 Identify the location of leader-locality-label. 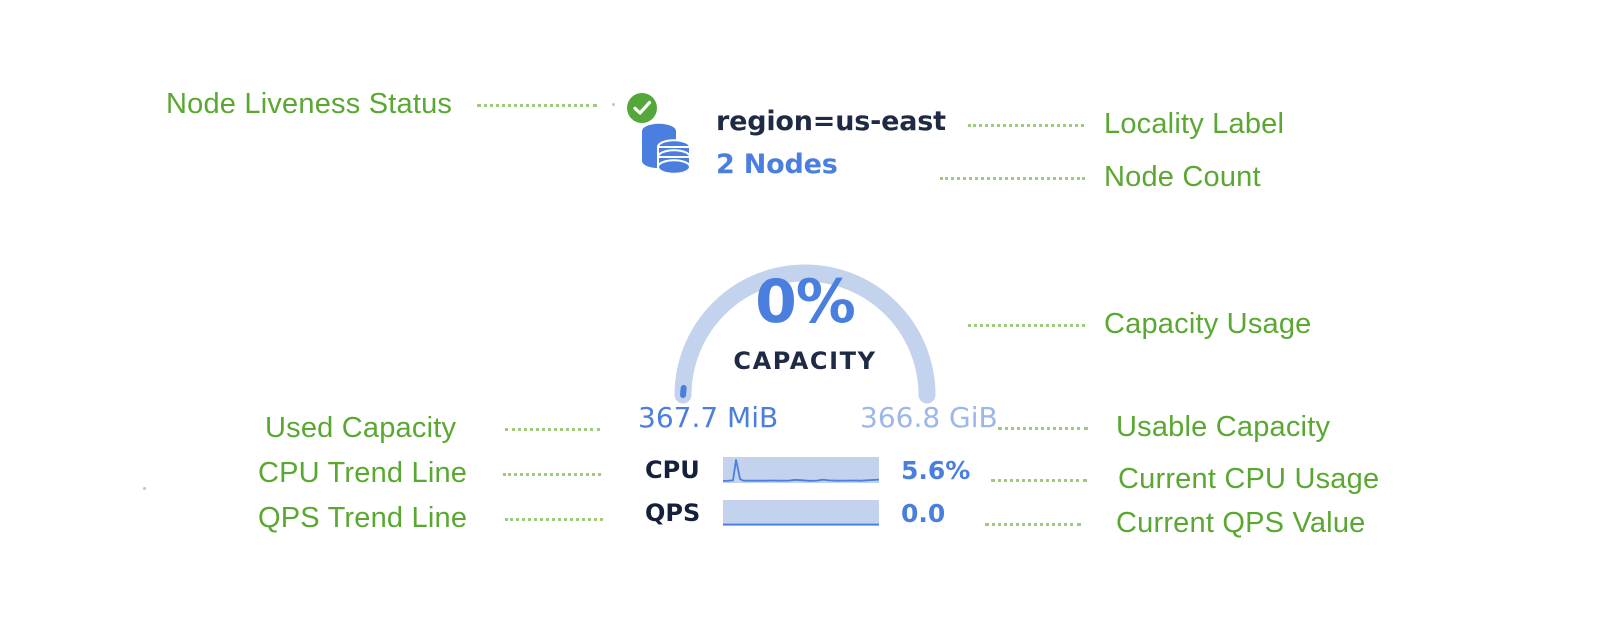
(1026, 127).